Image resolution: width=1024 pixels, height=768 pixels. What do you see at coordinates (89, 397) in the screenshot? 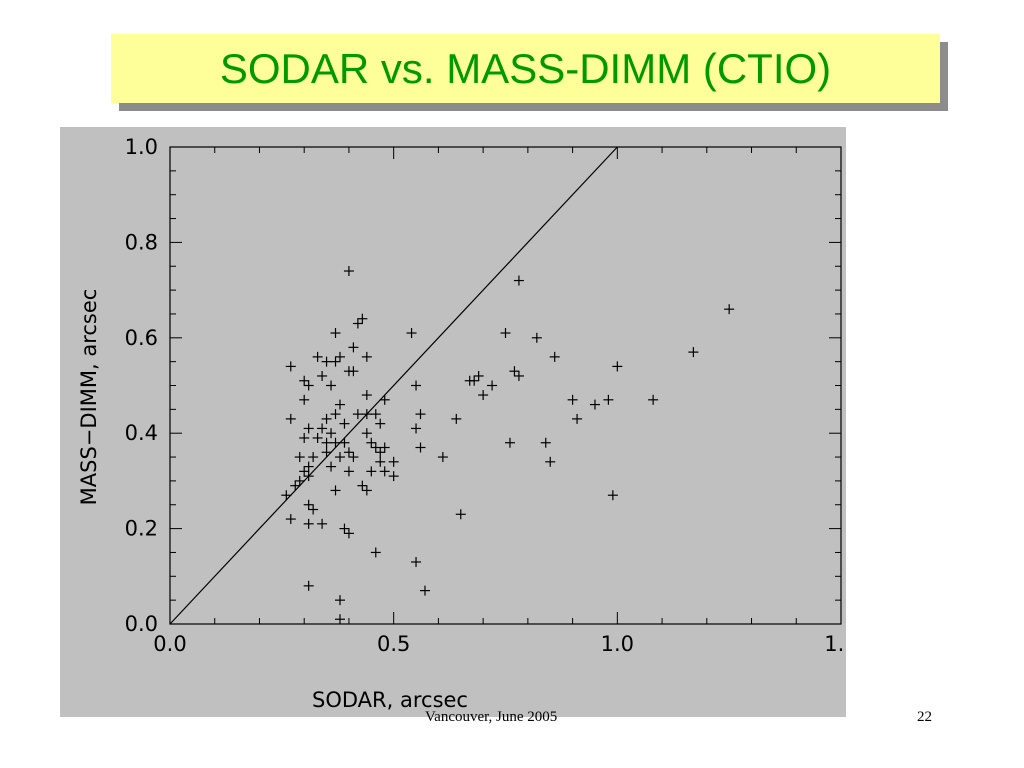
I see `y-axis-label: MASS−DIMM, arcsec` at bounding box center [89, 397].